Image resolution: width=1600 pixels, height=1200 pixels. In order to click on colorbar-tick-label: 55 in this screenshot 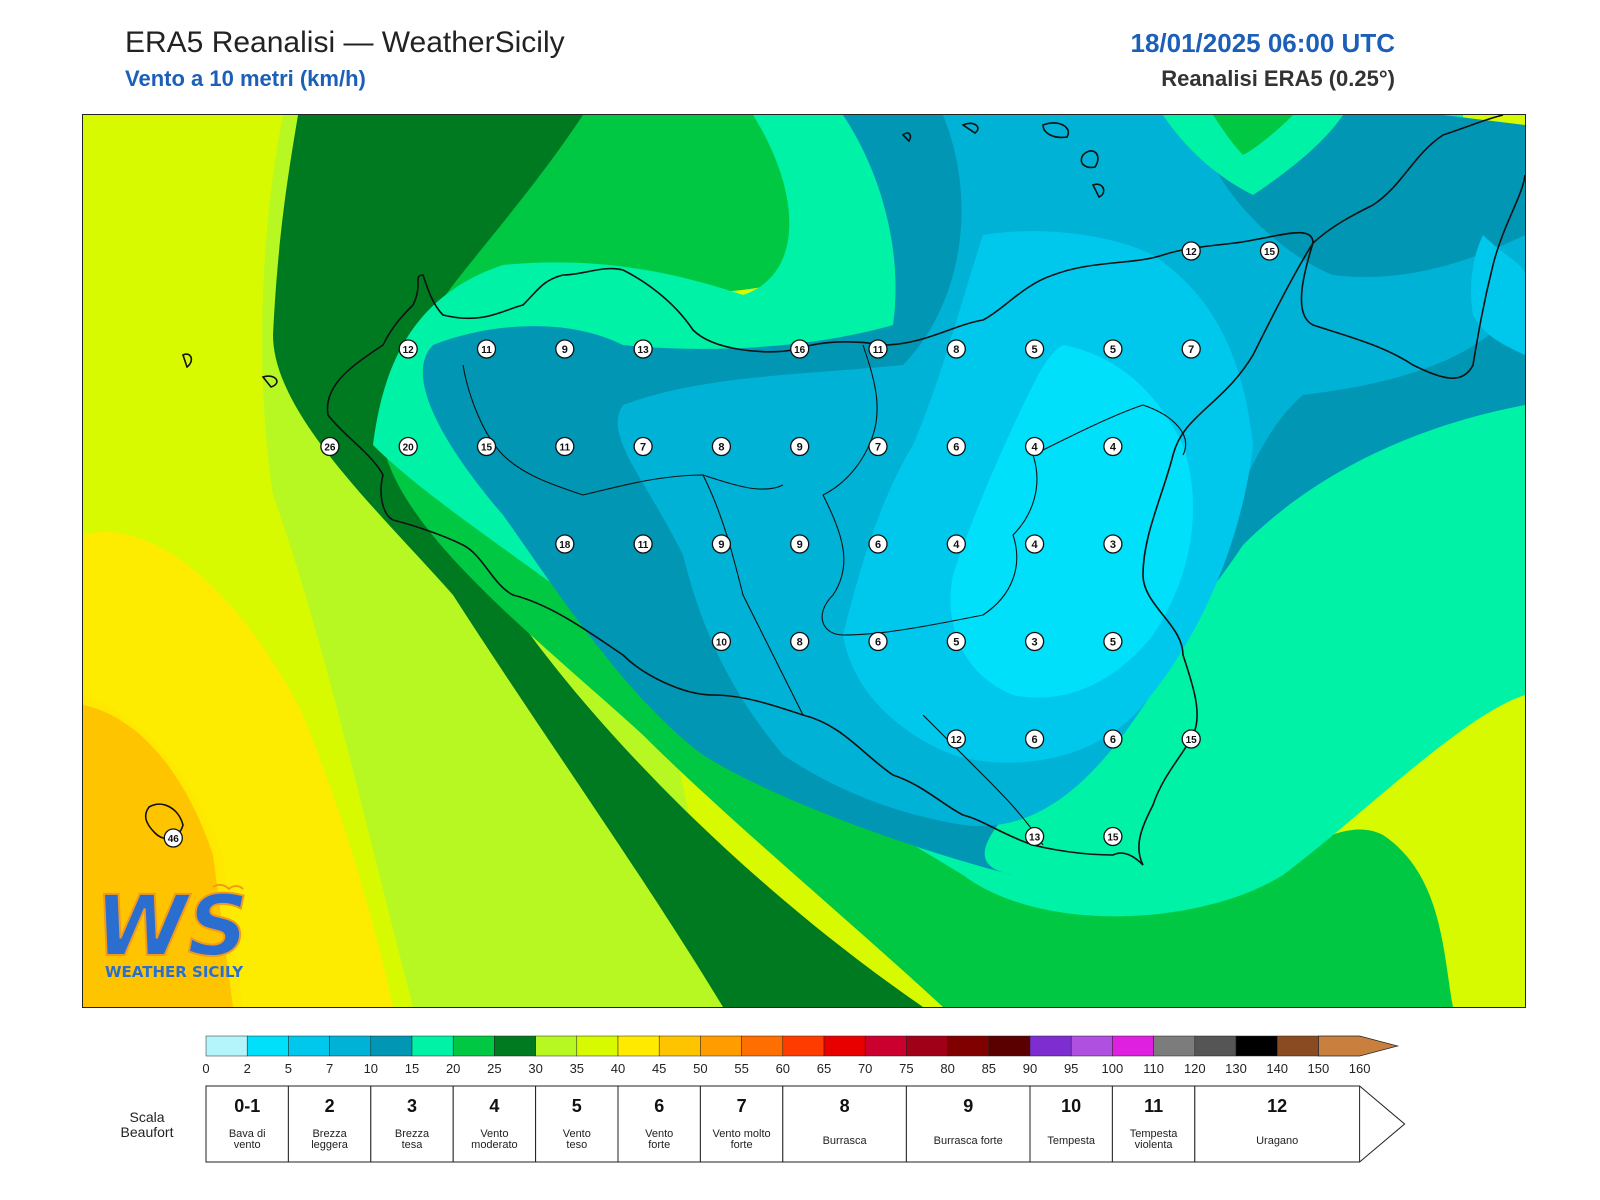, I will do `click(741, 1068)`.